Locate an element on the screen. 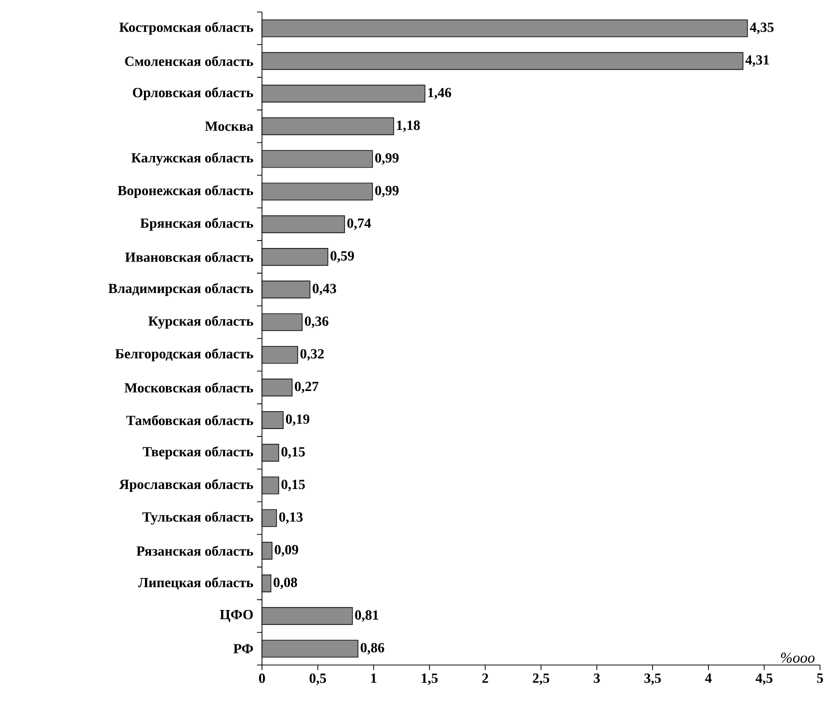 The image size is (829, 705). x-tick-label: 1 is located at coordinates (373, 678).